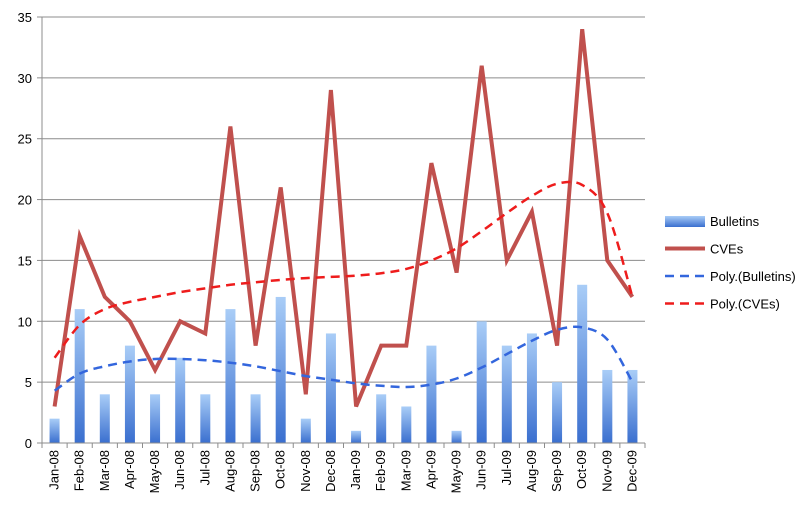 The width and height of the screenshot is (800, 512). I want to click on x-tick-label: Sep-08, so click(255, 471).